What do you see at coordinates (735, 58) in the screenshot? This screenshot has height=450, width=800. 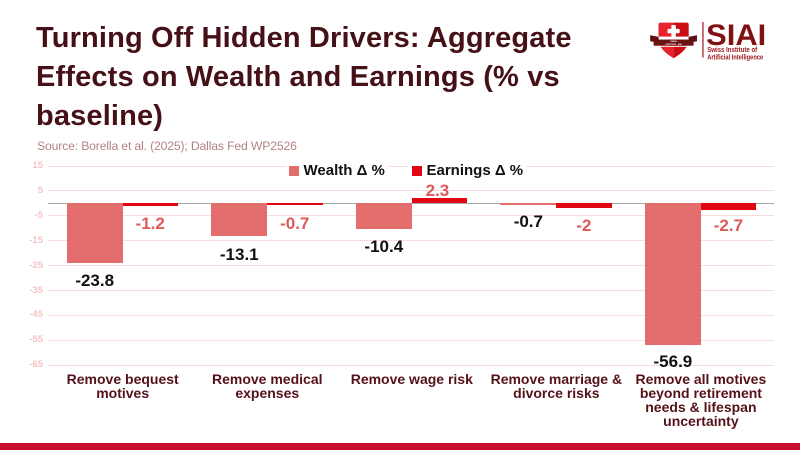 I see `svg-text: Artificial Intelligence` at bounding box center [735, 58].